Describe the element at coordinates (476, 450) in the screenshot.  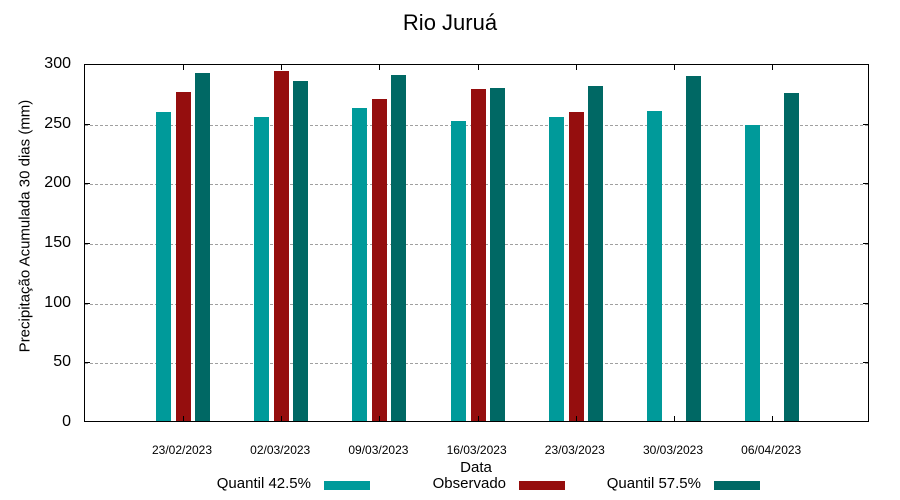
I see `x-tick-label: 16/03/2023` at that location.